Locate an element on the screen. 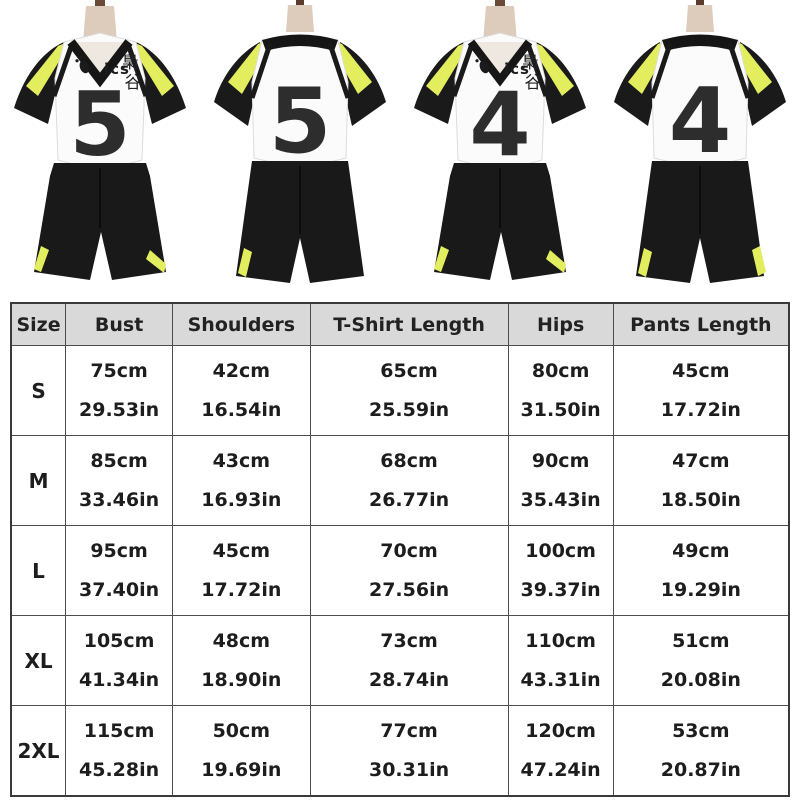 This screenshot has height=800, width=800. jersey-photo-back-5: 5 is located at coordinates (300, 147).